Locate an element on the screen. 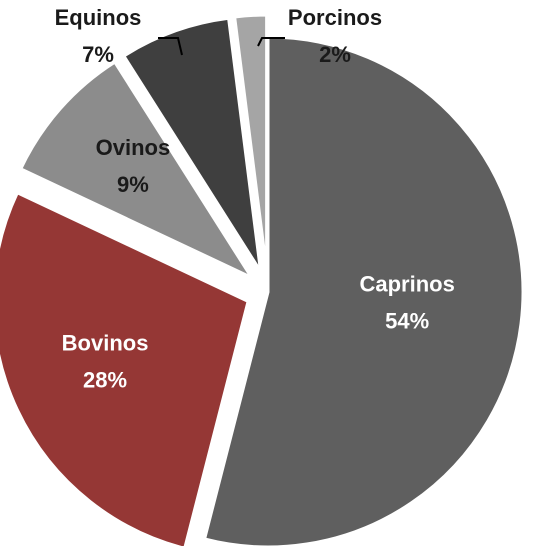 The width and height of the screenshot is (533, 546). slice-value-equinos: 7% is located at coordinates (98, 54).